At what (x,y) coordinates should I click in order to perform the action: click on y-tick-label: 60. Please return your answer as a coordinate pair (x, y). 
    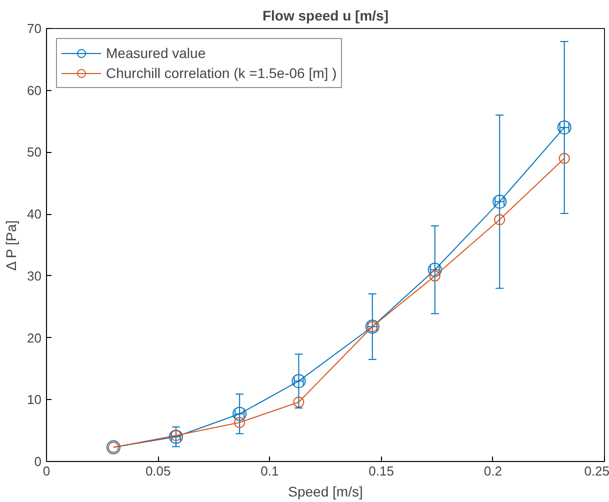
    Looking at the image, I should click on (34, 90).